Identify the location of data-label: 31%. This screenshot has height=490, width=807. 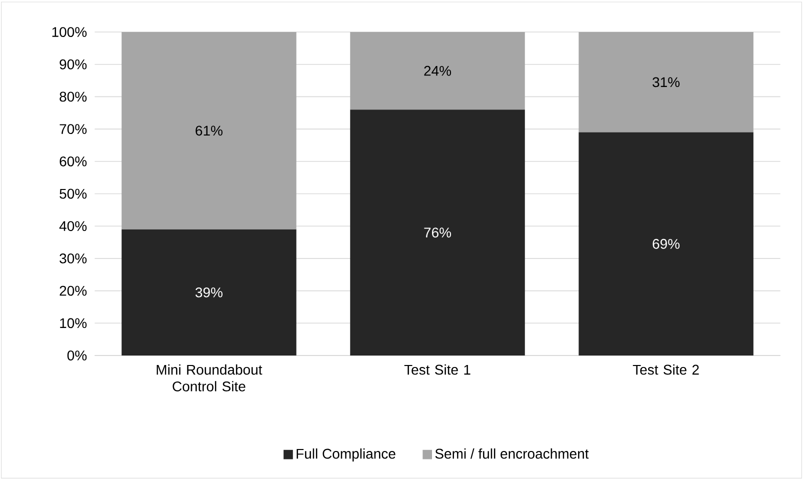
(666, 82).